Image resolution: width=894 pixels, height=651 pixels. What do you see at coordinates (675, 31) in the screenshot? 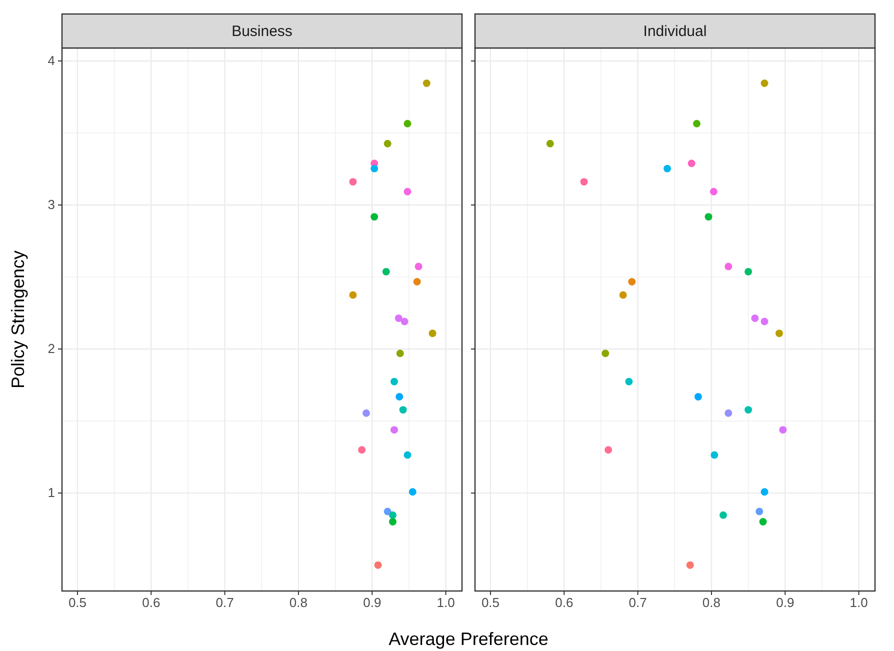
I see `chart-title: Individual` at bounding box center [675, 31].